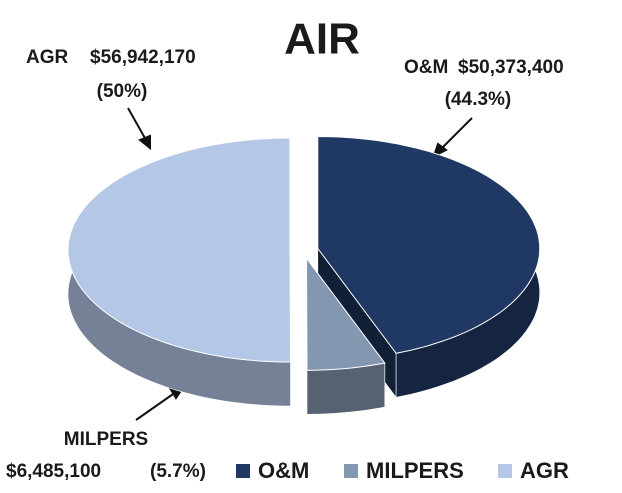 The image size is (622, 493). I want to click on percent-label: (50%), so click(122, 91).